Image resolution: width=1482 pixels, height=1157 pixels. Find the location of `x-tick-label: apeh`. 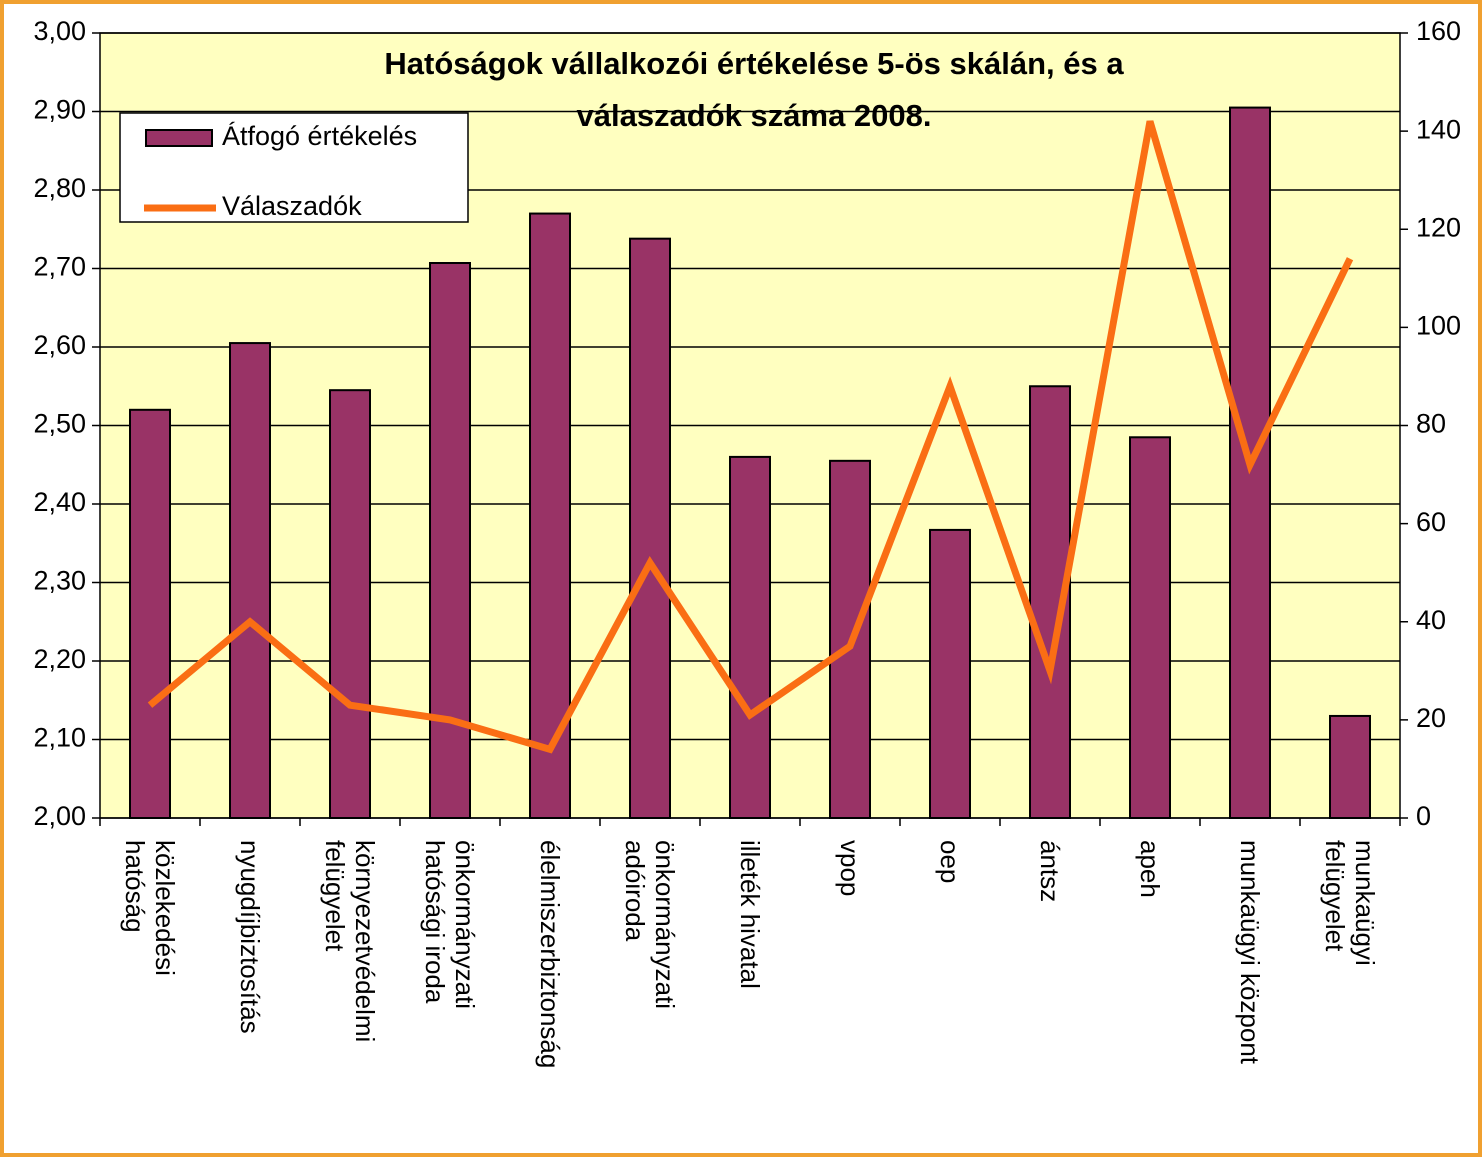

x-tick-label: apeh is located at coordinates (1150, 869).